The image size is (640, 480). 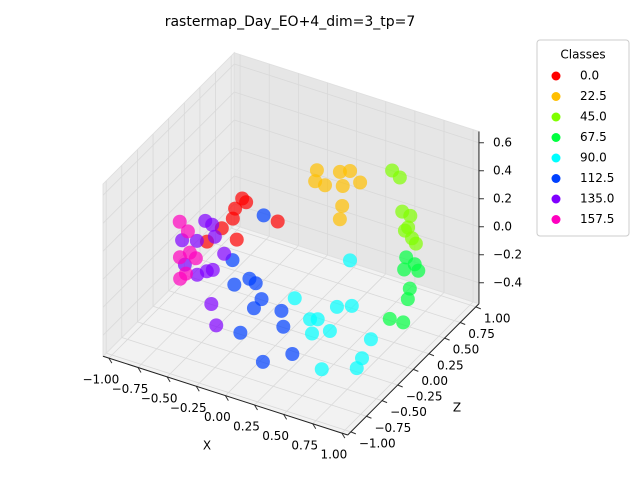 I want to click on z-tick-label: 0.2, so click(x=502, y=198).